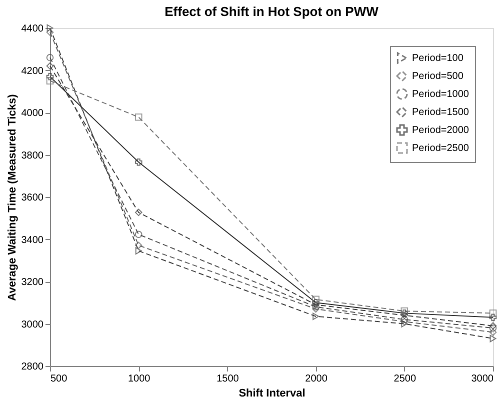 The width and height of the screenshot is (504, 403). I want to click on legend-label: Period=2000, so click(441, 130).